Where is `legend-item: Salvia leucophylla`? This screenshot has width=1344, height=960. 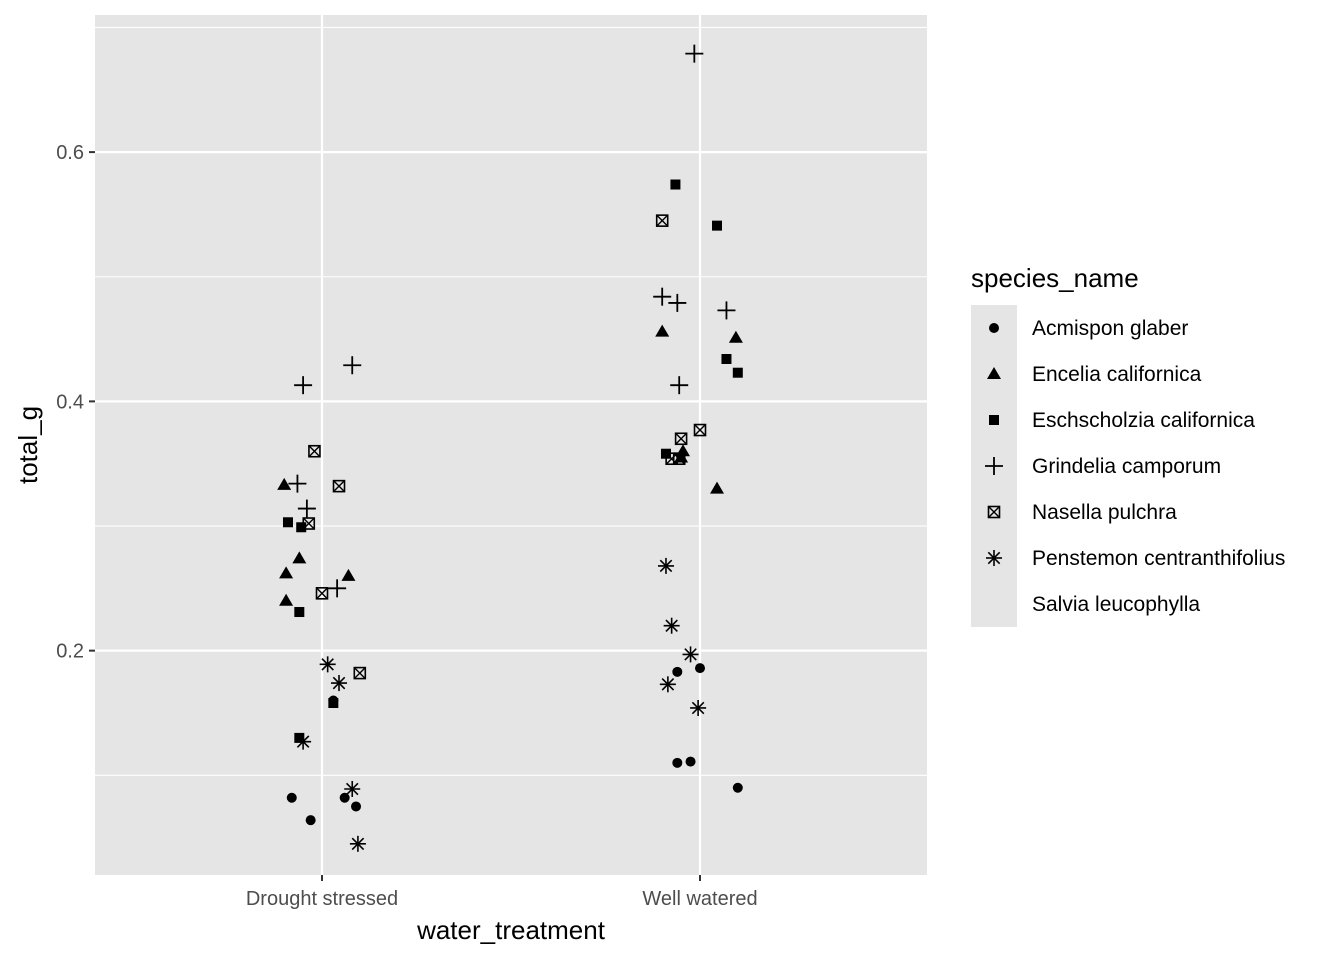 legend-item: Salvia leucophylla is located at coordinates (1116, 604).